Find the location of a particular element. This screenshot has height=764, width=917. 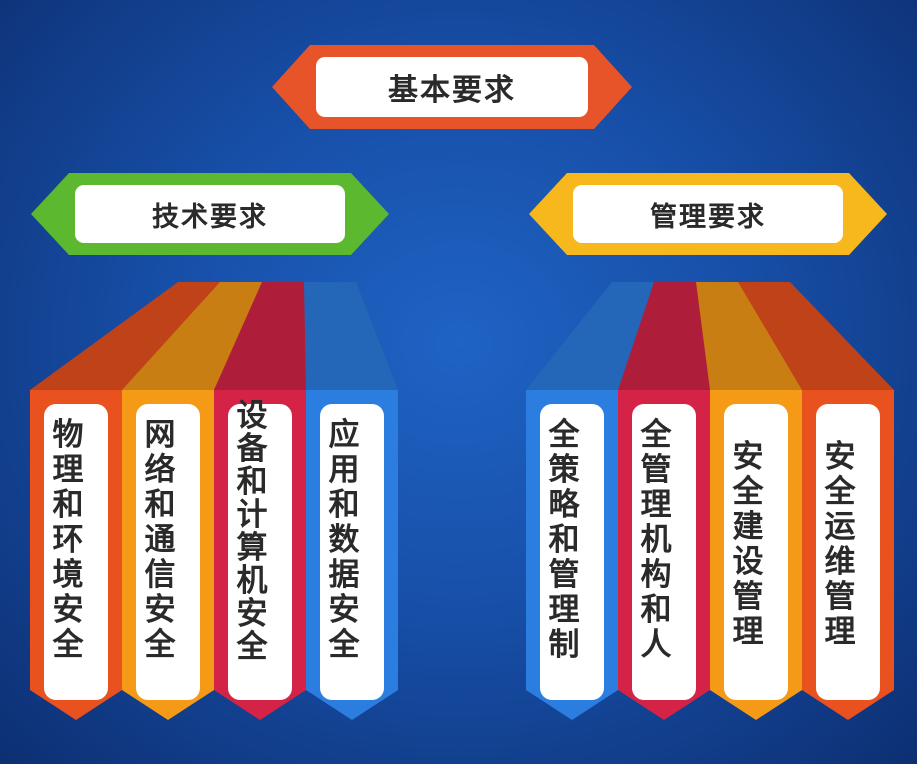

mgmt-pillar-2-panel is located at coordinates (756, 552).